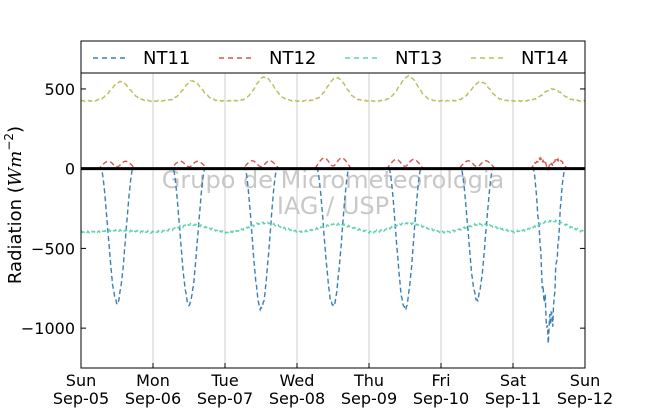 The width and height of the screenshot is (650, 409). Describe the element at coordinates (513, 398) in the screenshot. I see `x-tick-label-date: Sep-11` at that location.